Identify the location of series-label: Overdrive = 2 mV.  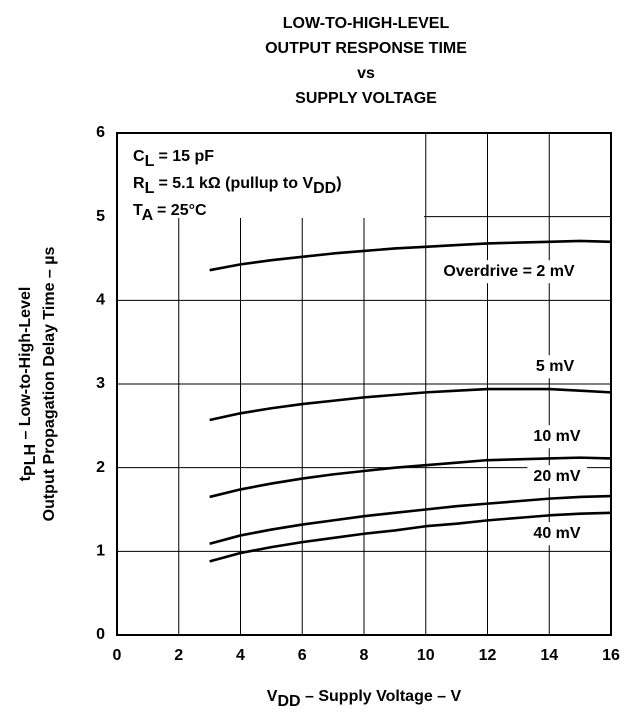
(509, 271).